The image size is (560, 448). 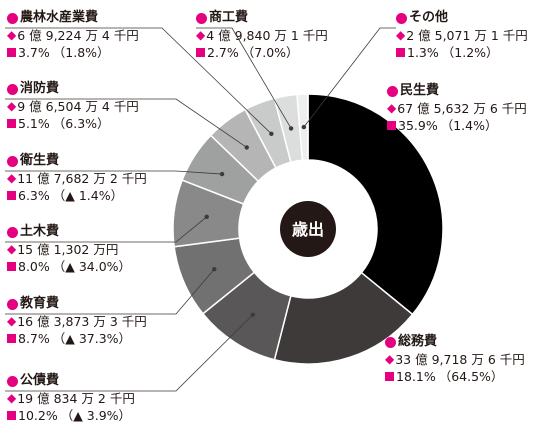 What do you see at coordinates (78, 106) in the screenshot?
I see `slice-amount: 9 億 6,504 万 4 千円` at bounding box center [78, 106].